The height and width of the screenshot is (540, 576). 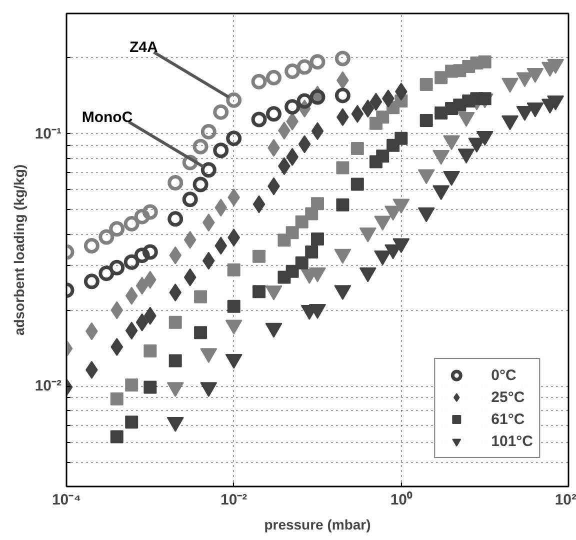 I want to click on x-axis-title: pressure (mbar), so click(x=317, y=524).